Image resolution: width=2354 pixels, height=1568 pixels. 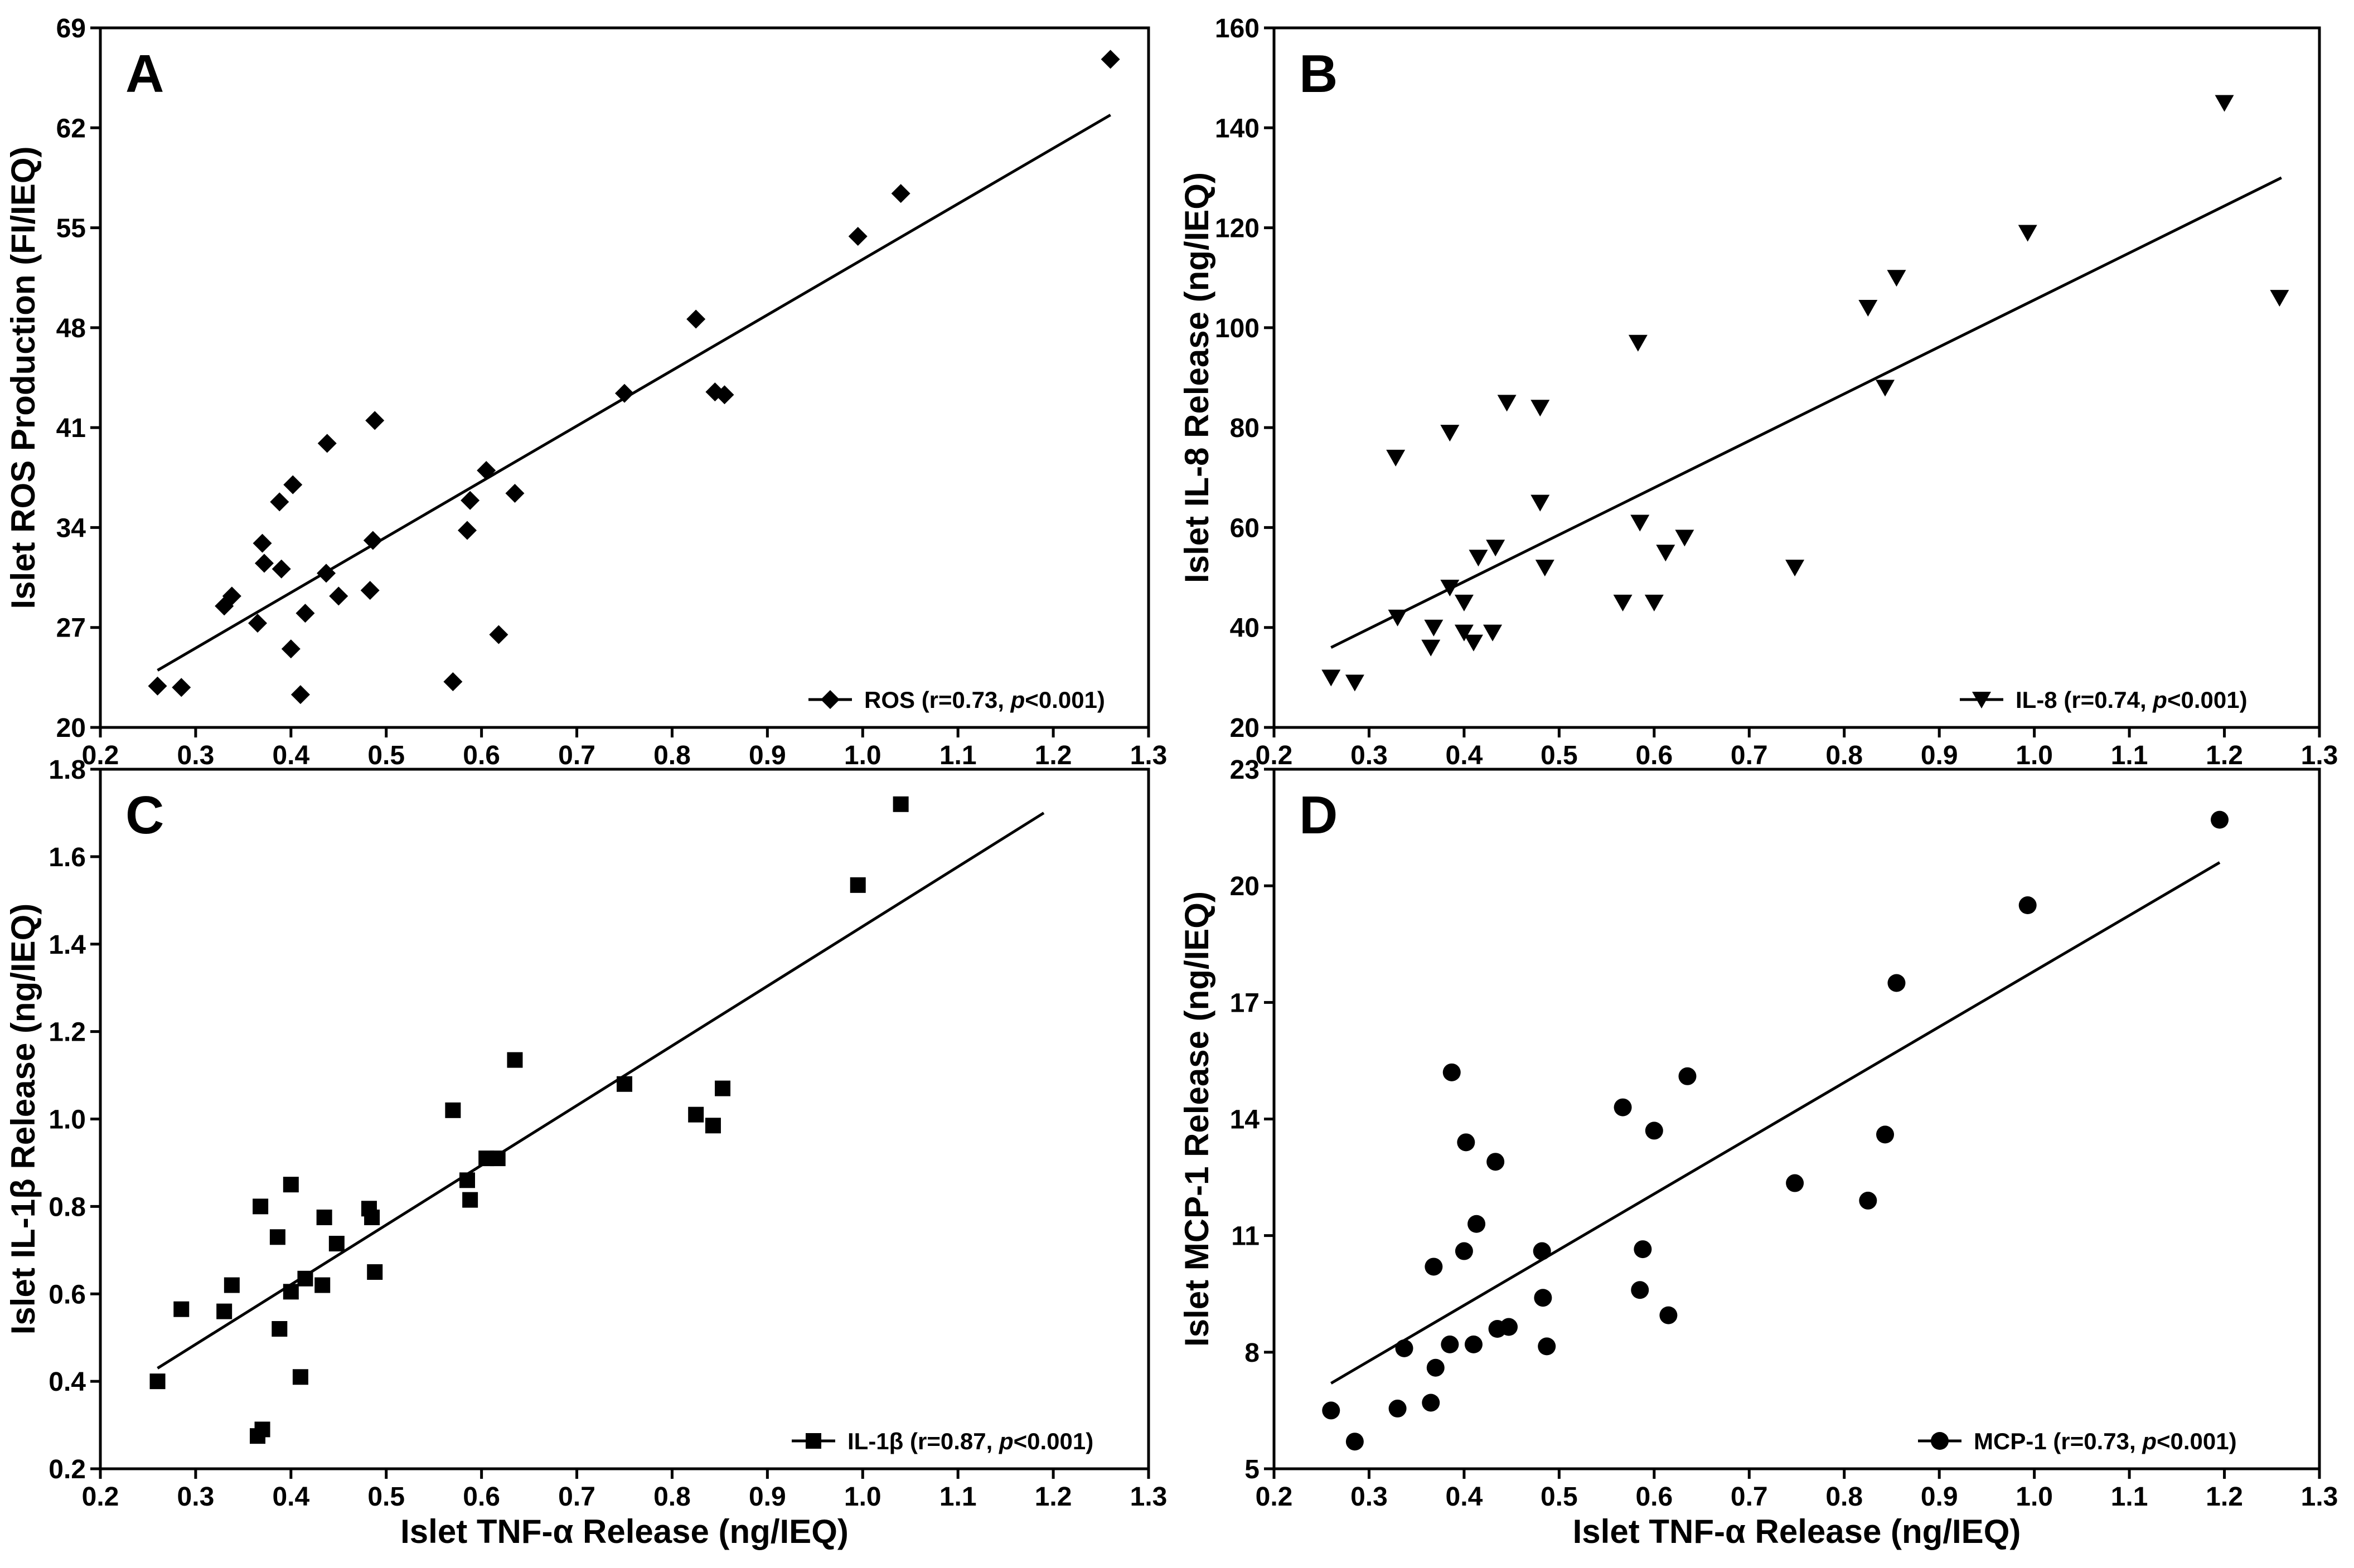 What do you see at coordinates (1245, 428) in the screenshot?
I see `y-tick-label: 80` at bounding box center [1245, 428].